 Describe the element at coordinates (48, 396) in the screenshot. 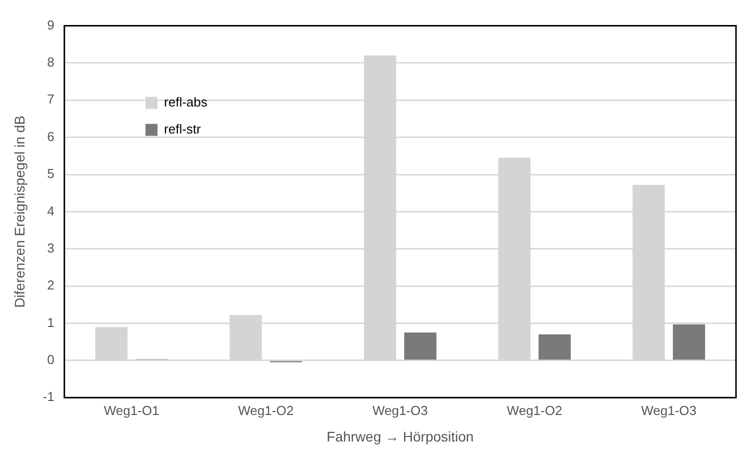

I see `y-tick-label: -1` at that location.